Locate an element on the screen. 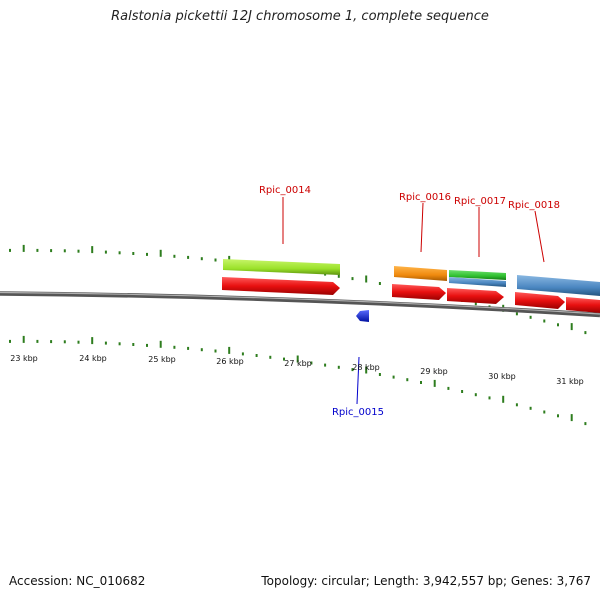 This screenshot has height=600, width=600. chromosome-backbone-highlight is located at coordinates (300, 303).